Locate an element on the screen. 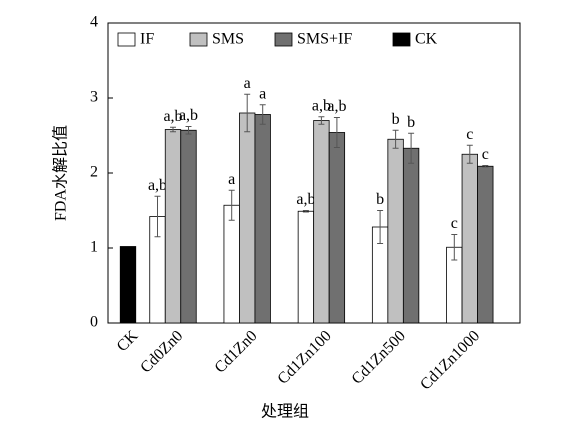 The width and height of the screenshot is (569, 431). y-tick-label: 3 is located at coordinates (94, 97).